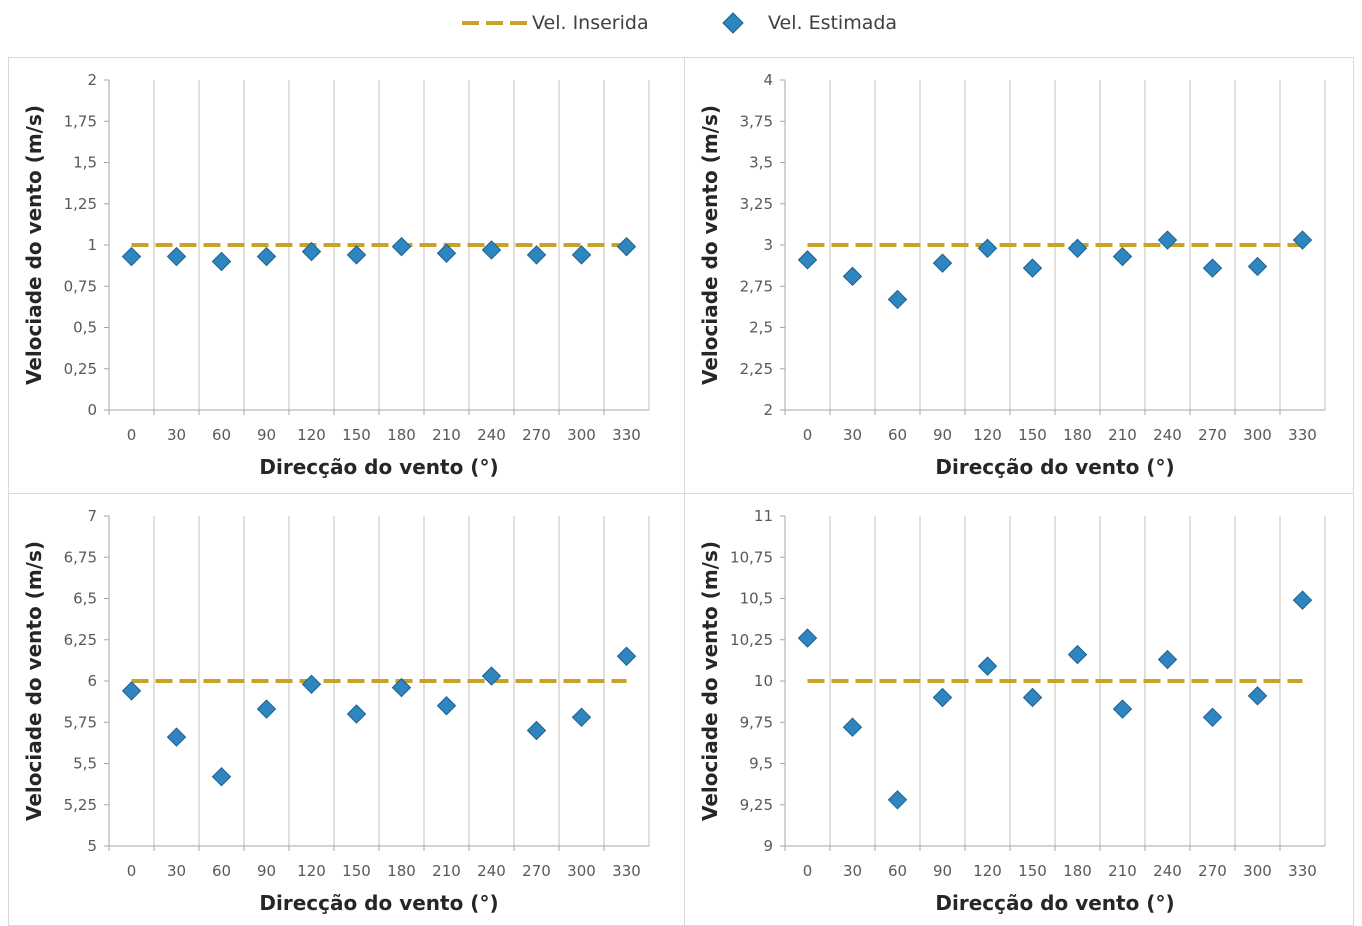 The image size is (1362, 926). Describe the element at coordinates (311, 871) in the screenshot. I see `c3-x-tick-label: 120` at that location.